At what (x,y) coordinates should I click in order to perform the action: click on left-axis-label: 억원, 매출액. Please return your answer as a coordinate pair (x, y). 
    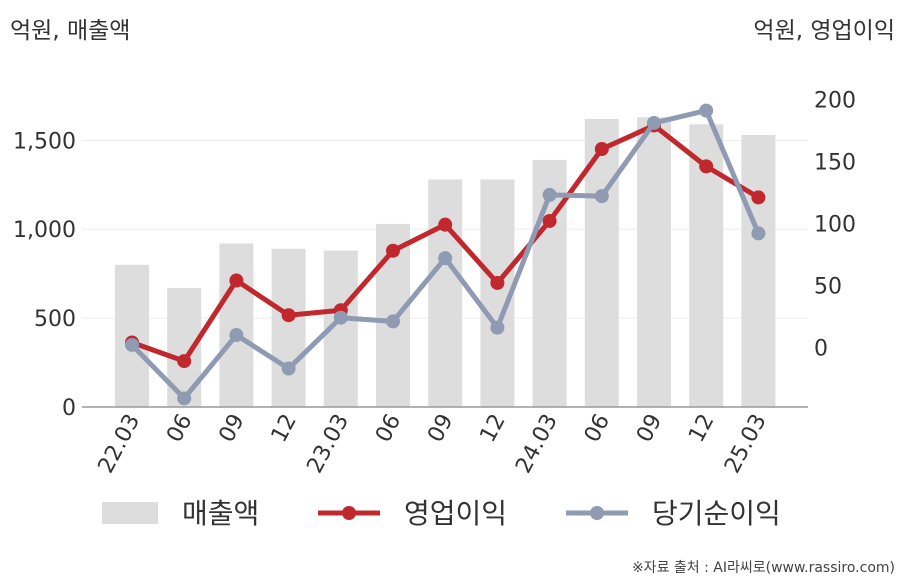
    Looking at the image, I should click on (70, 31).